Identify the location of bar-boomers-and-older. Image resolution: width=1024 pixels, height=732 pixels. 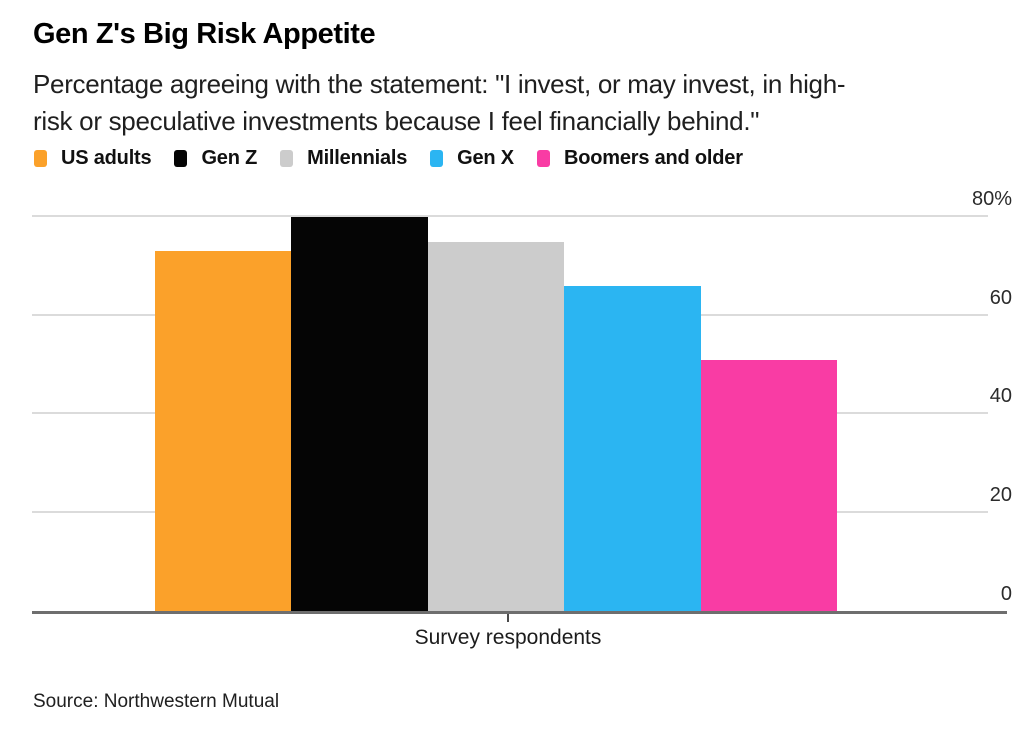
(768, 485).